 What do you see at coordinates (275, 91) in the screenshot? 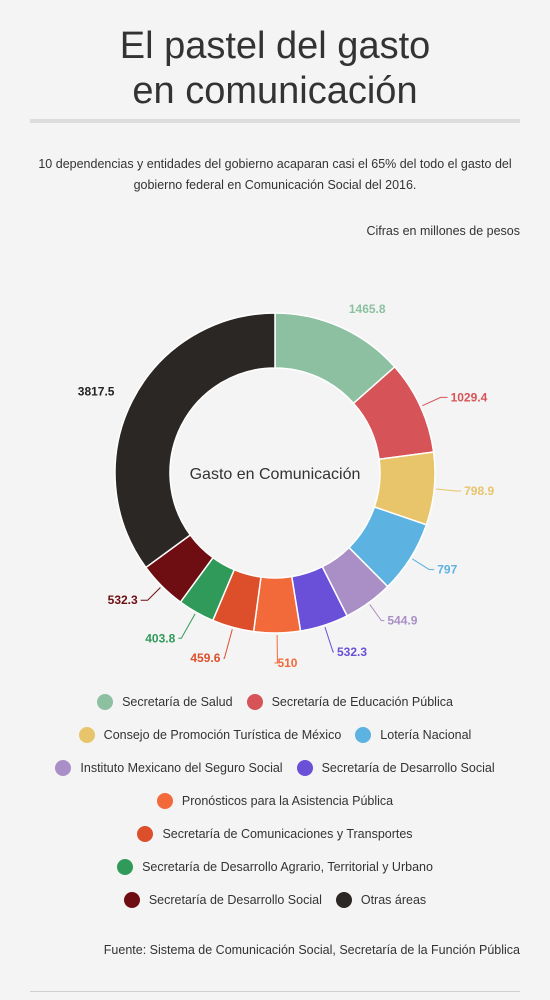
I see `title-line-2: en comunicación` at bounding box center [275, 91].